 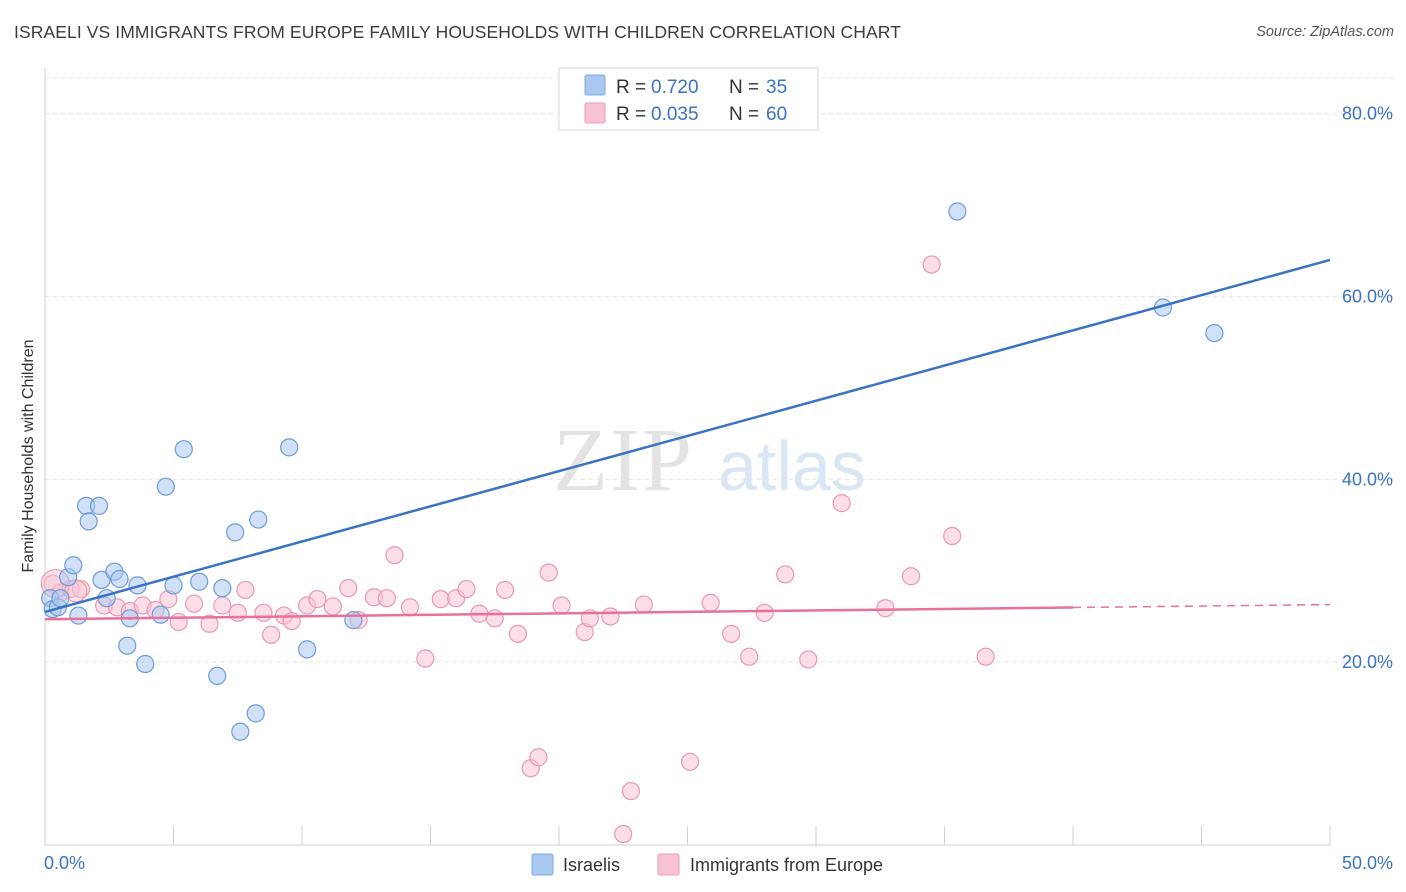 I want to click on legend-n-label-israelis: N =, so click(x=744, y=87).